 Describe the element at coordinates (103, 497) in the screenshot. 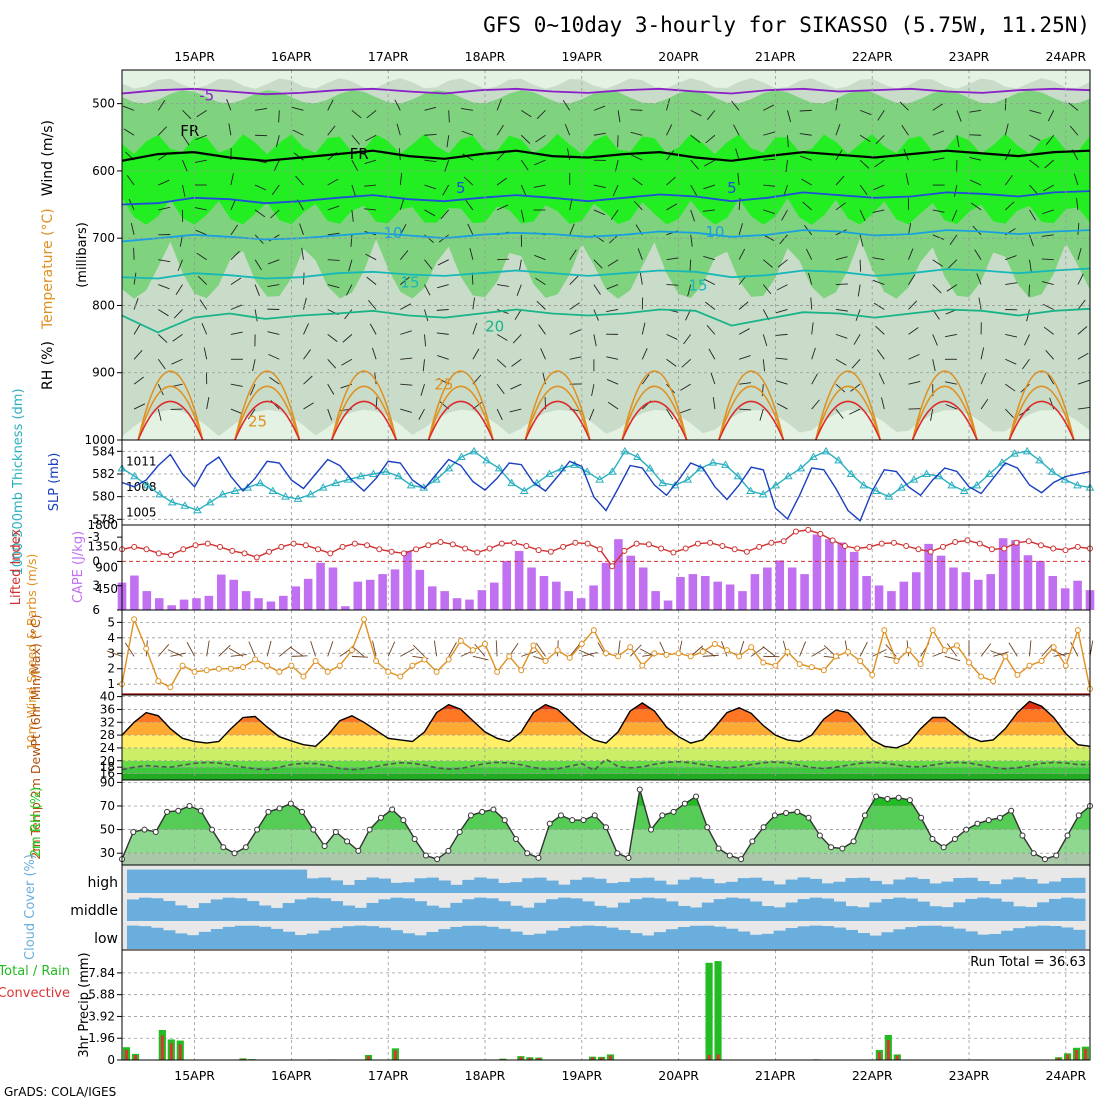

I see `thickness-tick-label: 580` at that location.